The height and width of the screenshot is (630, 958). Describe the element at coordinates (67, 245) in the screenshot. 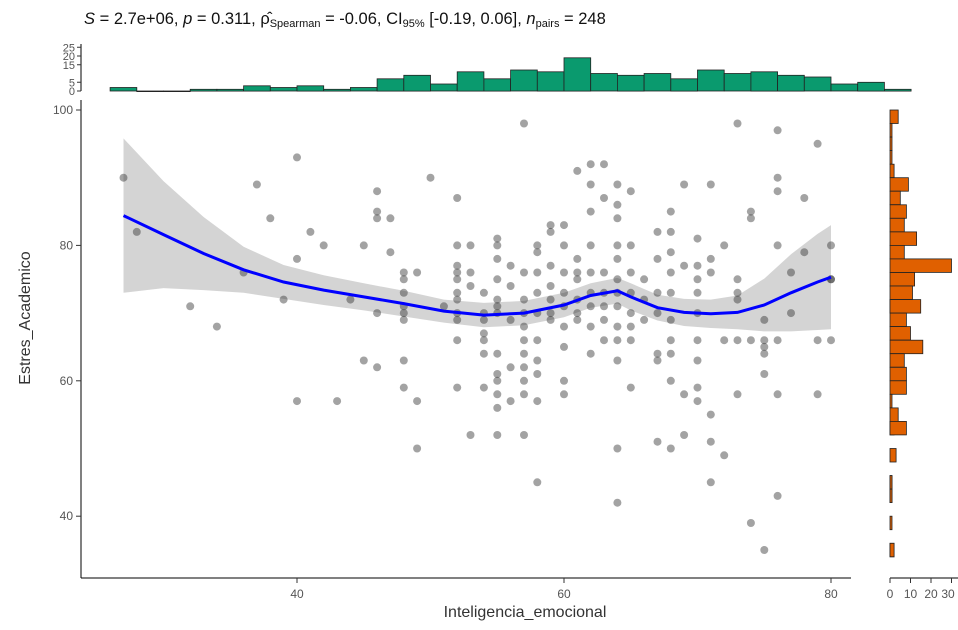

I see `y-tick-label-80: 80` at that location.